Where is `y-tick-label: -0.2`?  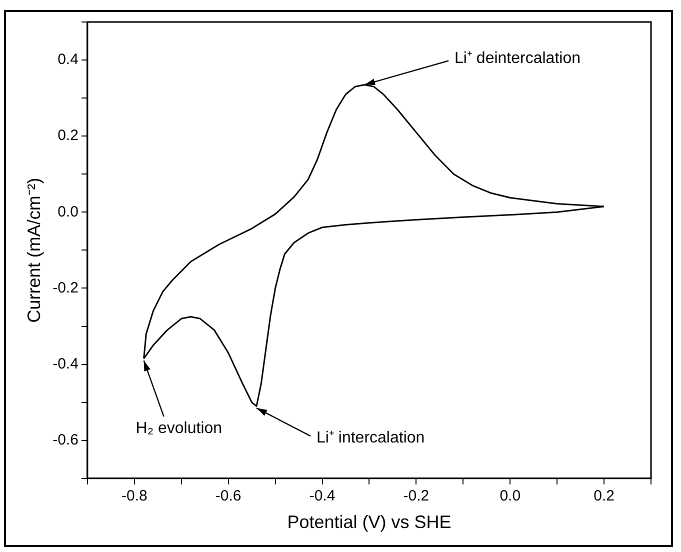
y-tick-label: -0.2 is located at coordinates (65, 287).